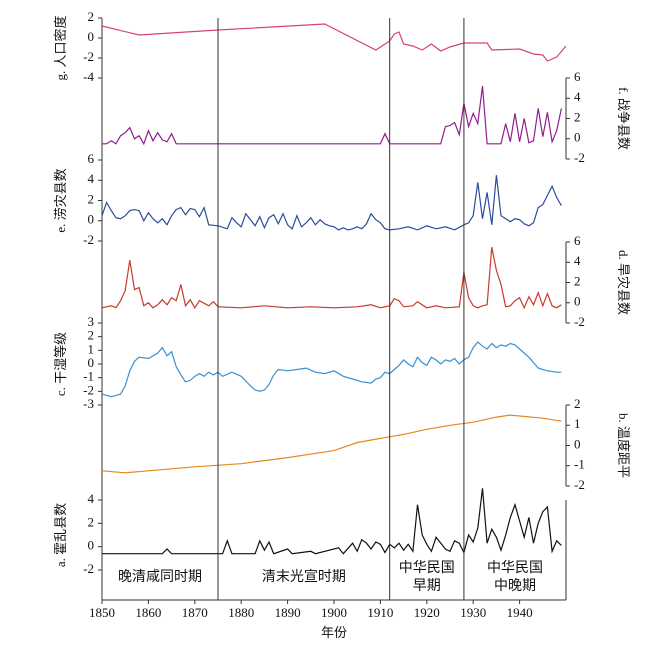 The height and width of the screenshot is (651, 650). Describe the element at coordinates (334, 632) in the screenshot. I see `x-axis-label: 年份` at that location.